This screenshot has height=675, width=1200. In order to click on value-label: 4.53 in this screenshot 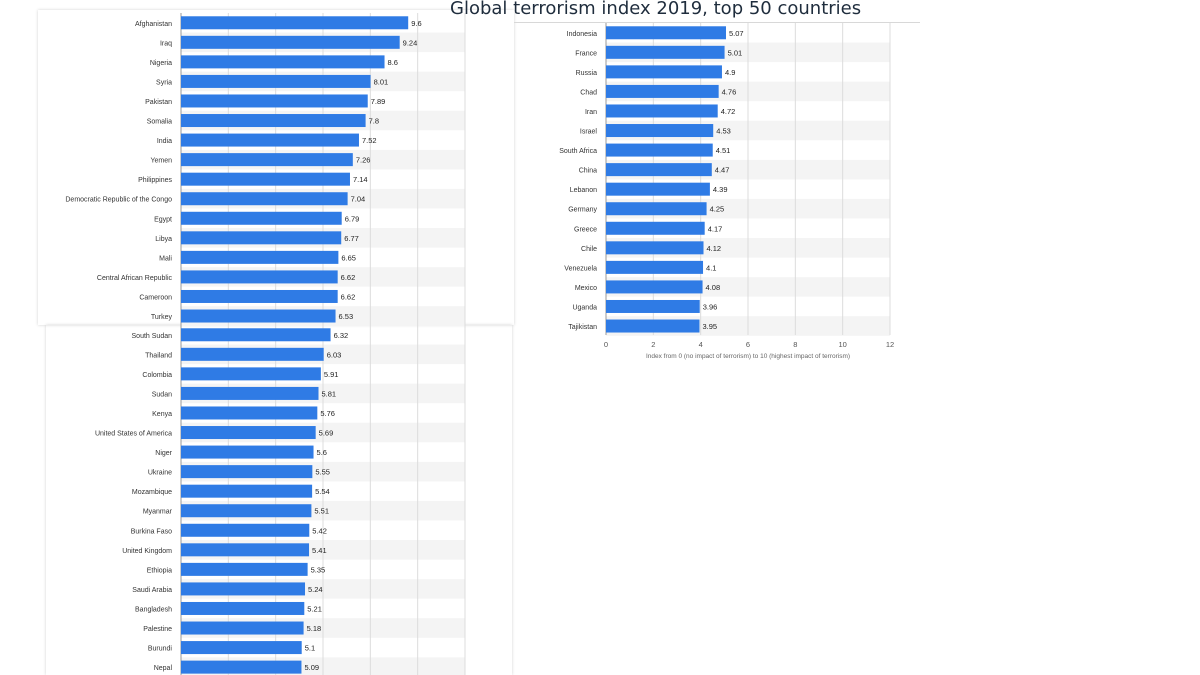, I will do `click(723, 131)`.